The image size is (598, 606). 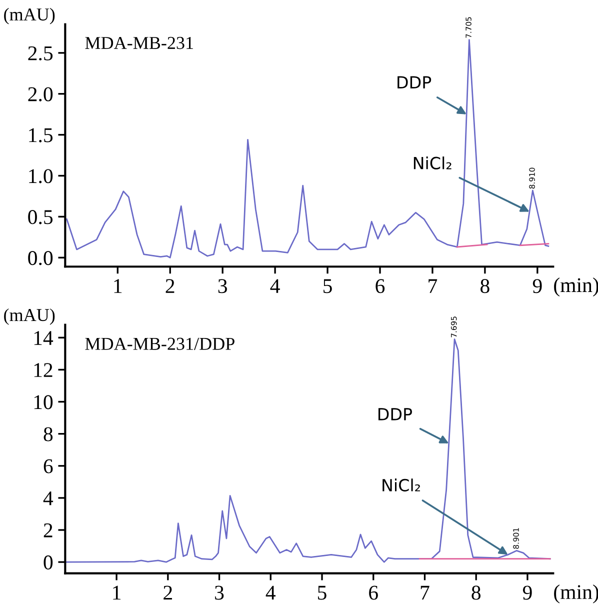 I want to click on y-tick-label: 12, so click(x=43, y=370).